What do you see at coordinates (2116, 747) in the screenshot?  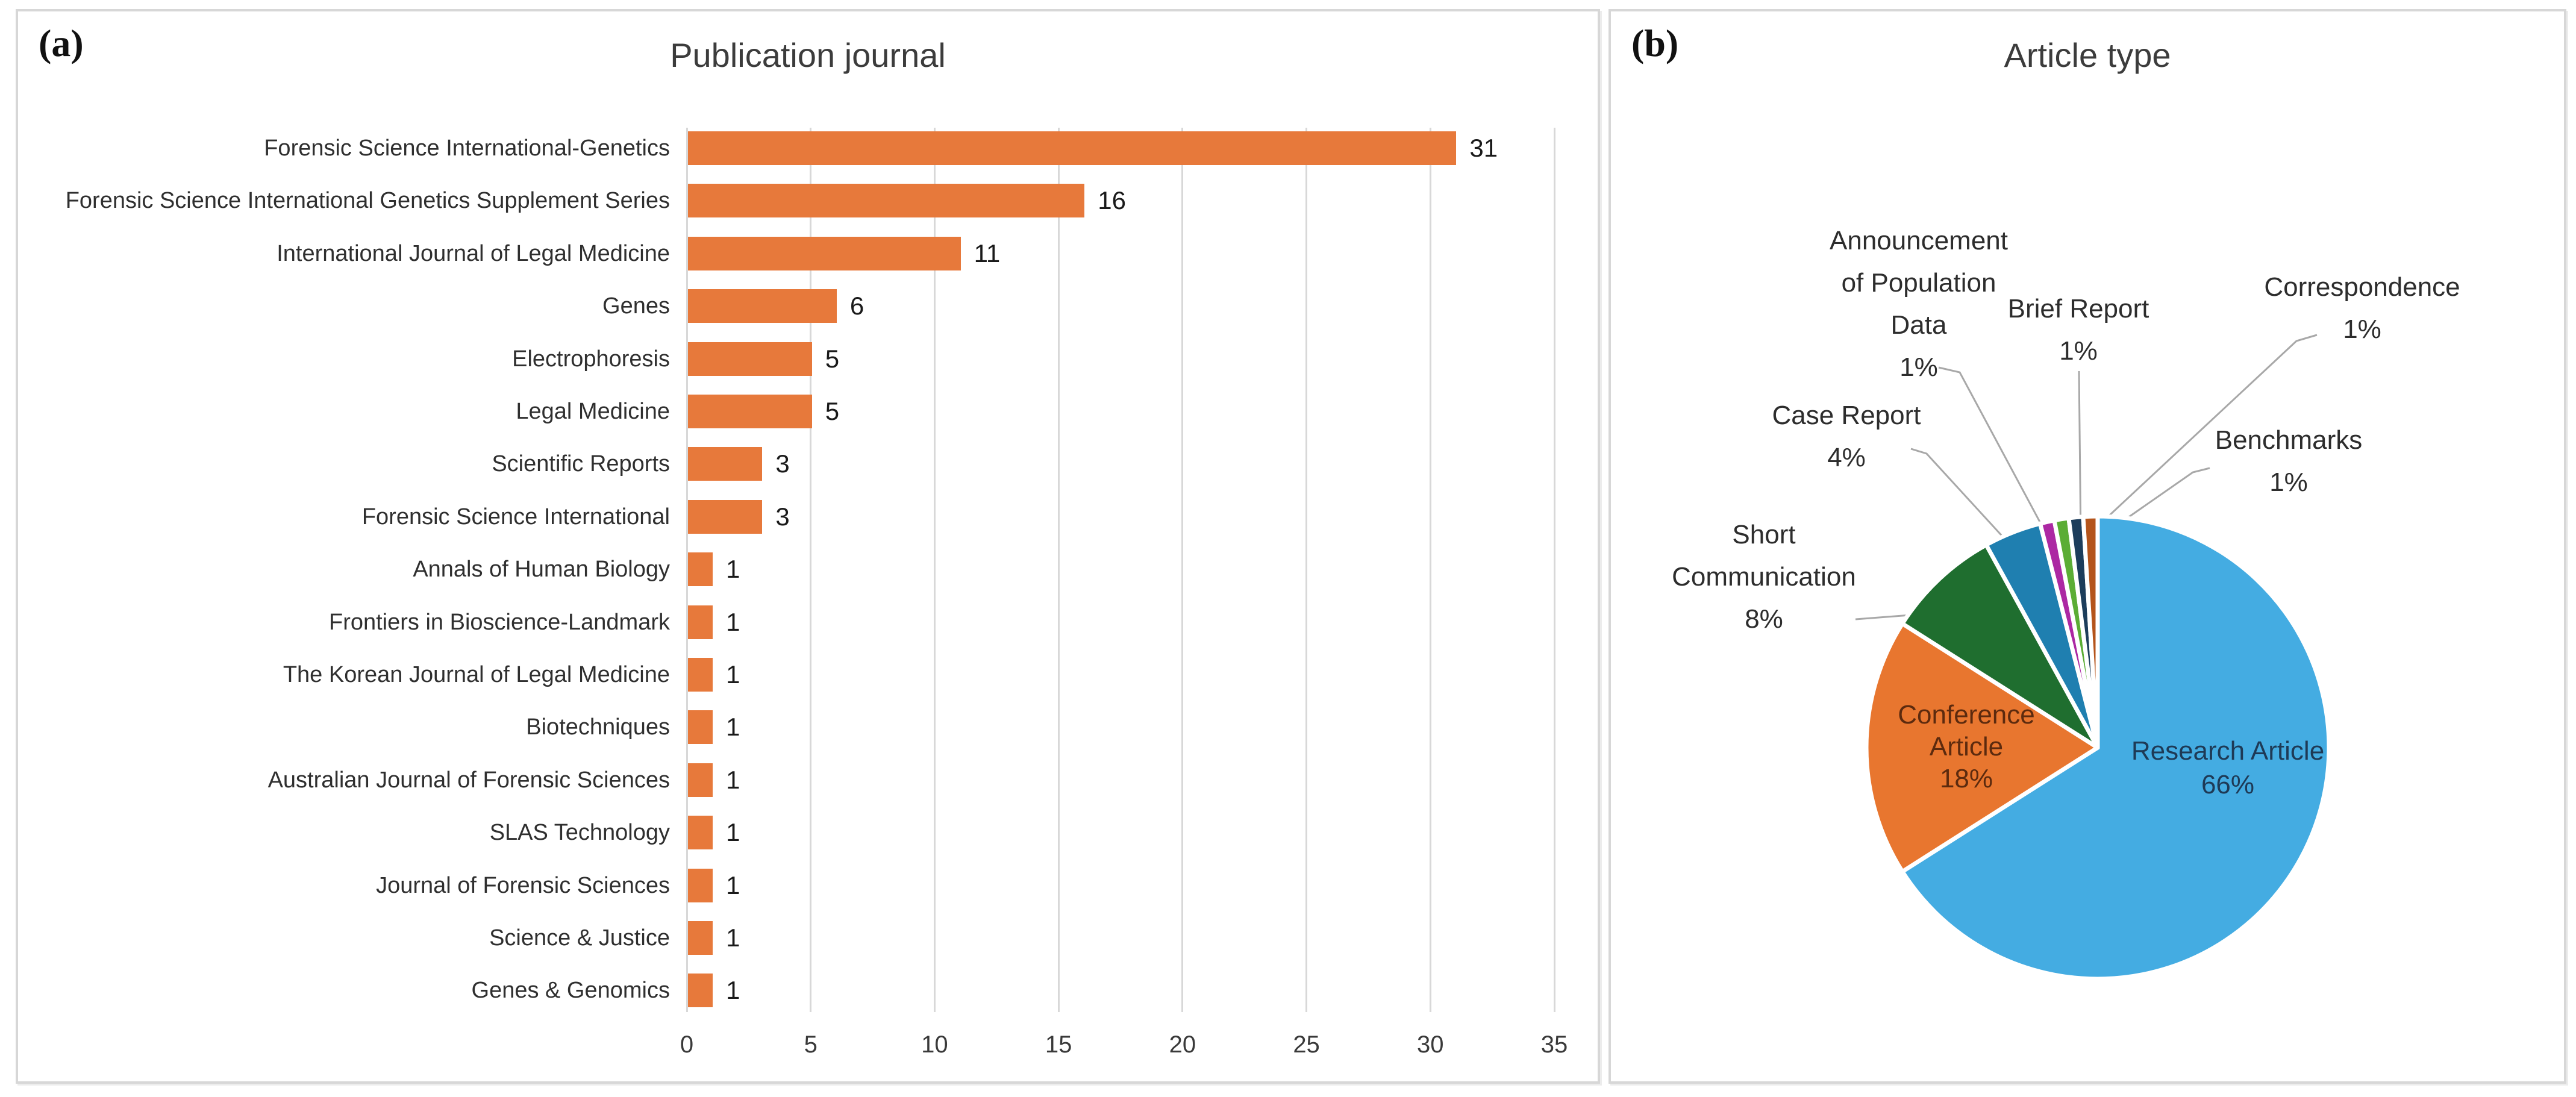 I see `pie-slice-research-article` at bounding box center [2116, 747].